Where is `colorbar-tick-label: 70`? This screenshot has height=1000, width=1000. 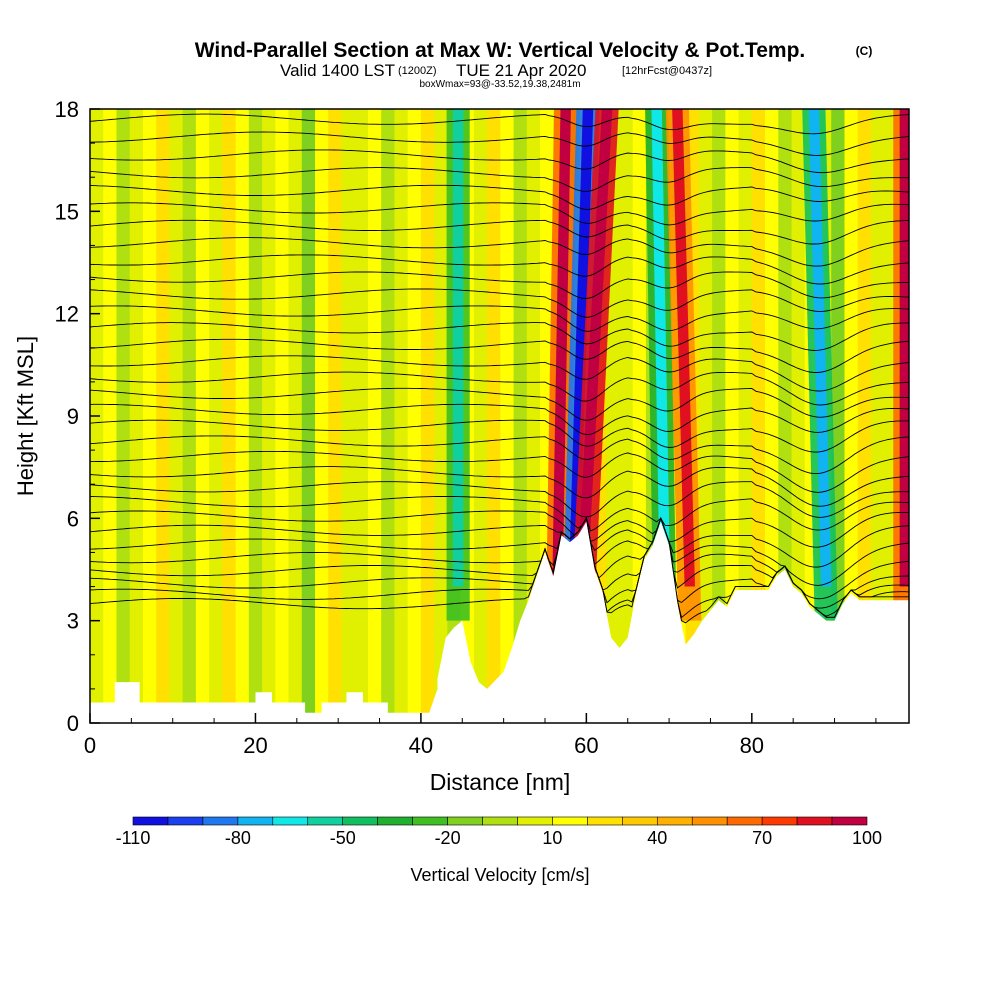 colorbar-tick-label: 70 is located at coordinates (762, 838).